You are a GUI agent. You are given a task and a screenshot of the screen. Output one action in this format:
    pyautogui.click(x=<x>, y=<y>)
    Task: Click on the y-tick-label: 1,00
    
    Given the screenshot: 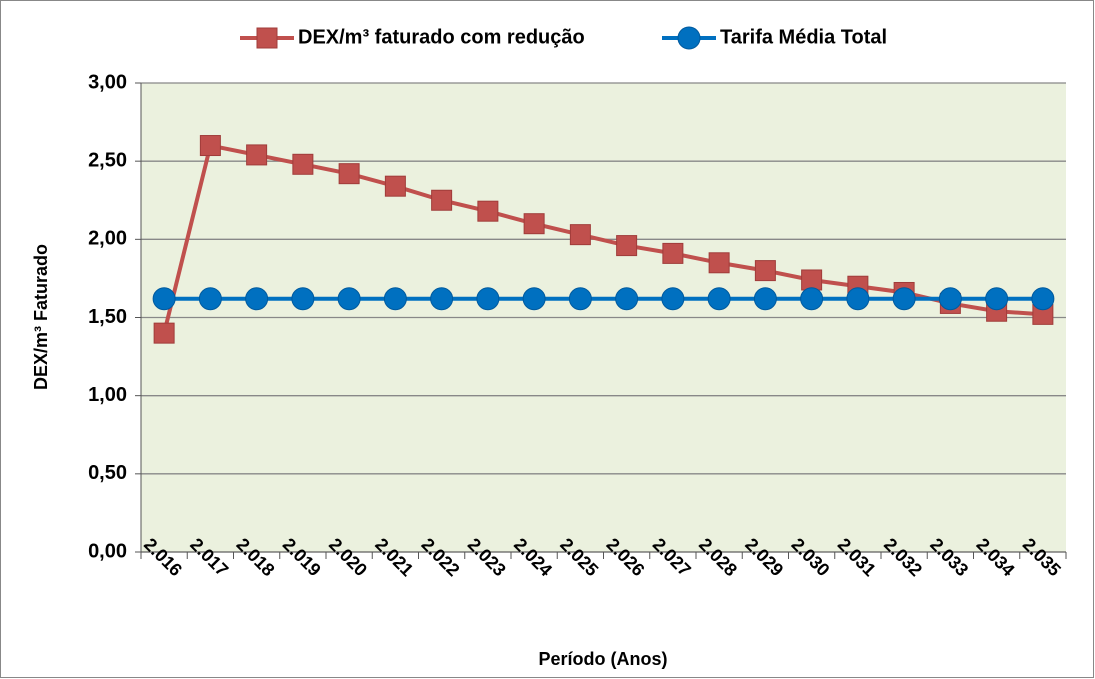 What is the action you would take?
    pyautogui.click(x=107, y=395)
    